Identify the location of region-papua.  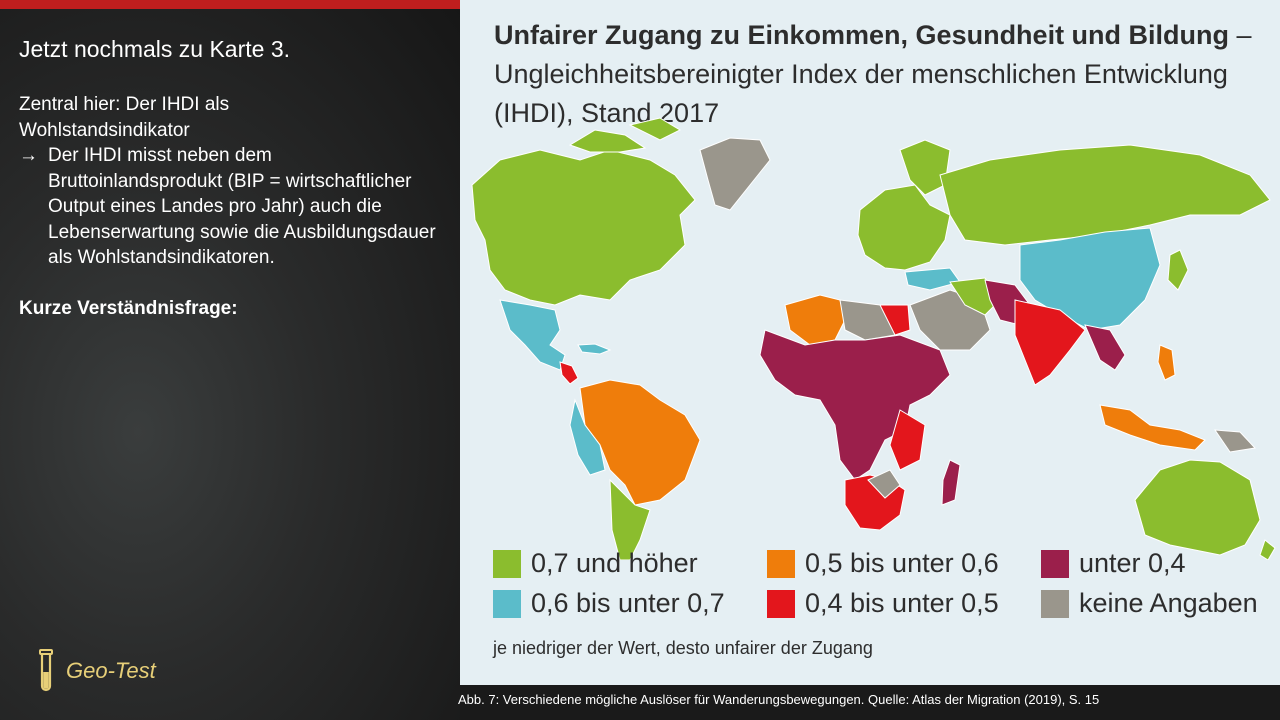
(1235, 441).